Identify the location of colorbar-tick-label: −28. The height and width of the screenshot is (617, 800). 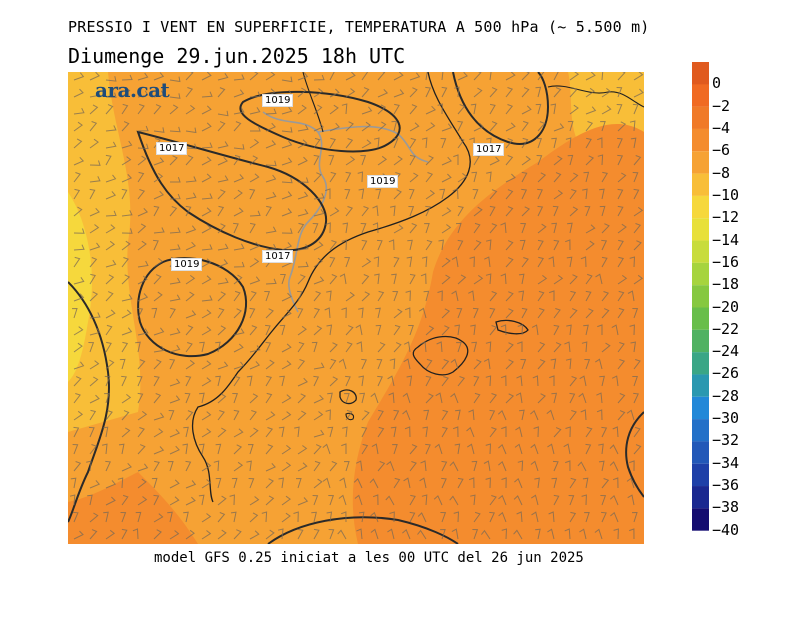
(726, 395).